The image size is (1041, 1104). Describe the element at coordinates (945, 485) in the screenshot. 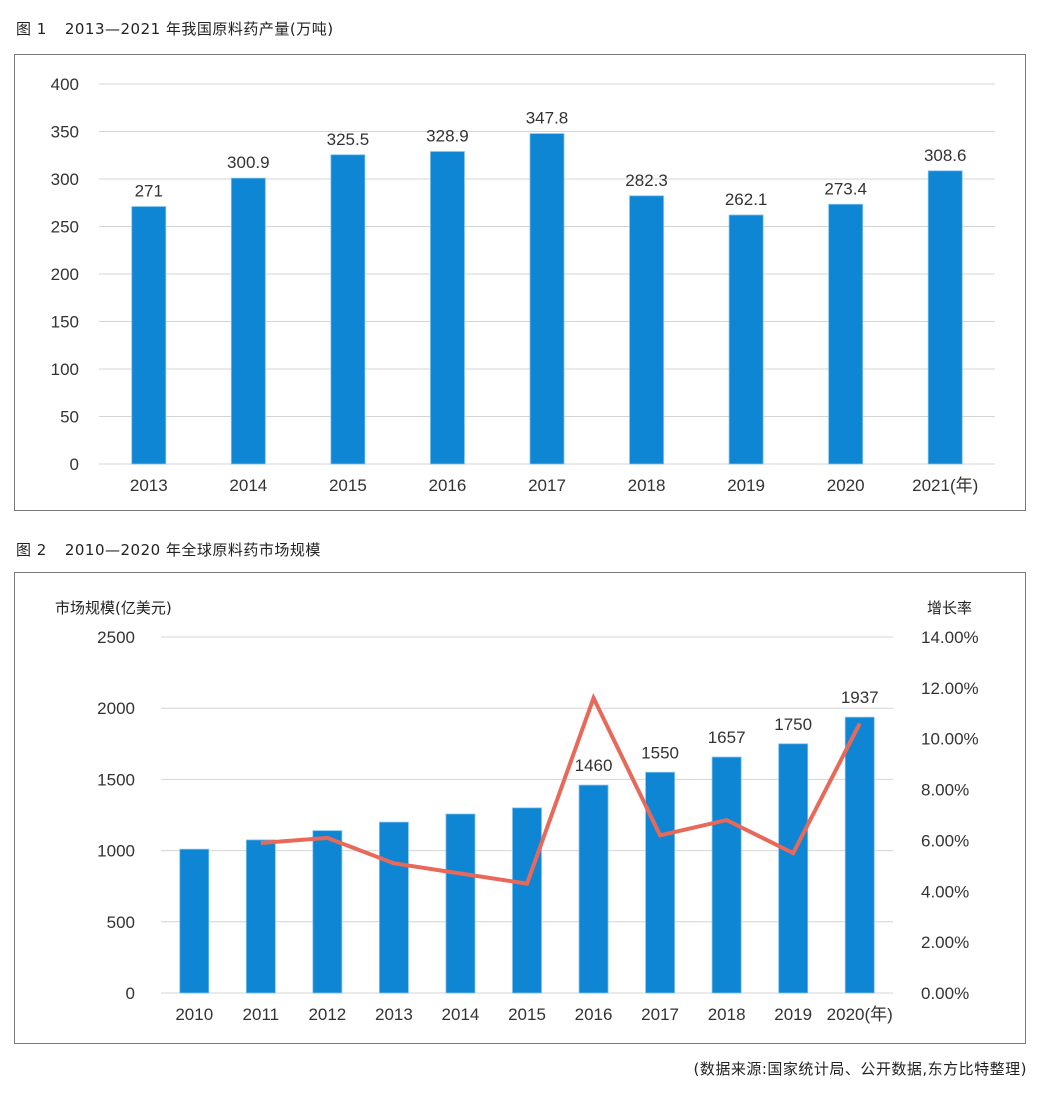

I see `x-tick-label: 2021(年)` at that location.